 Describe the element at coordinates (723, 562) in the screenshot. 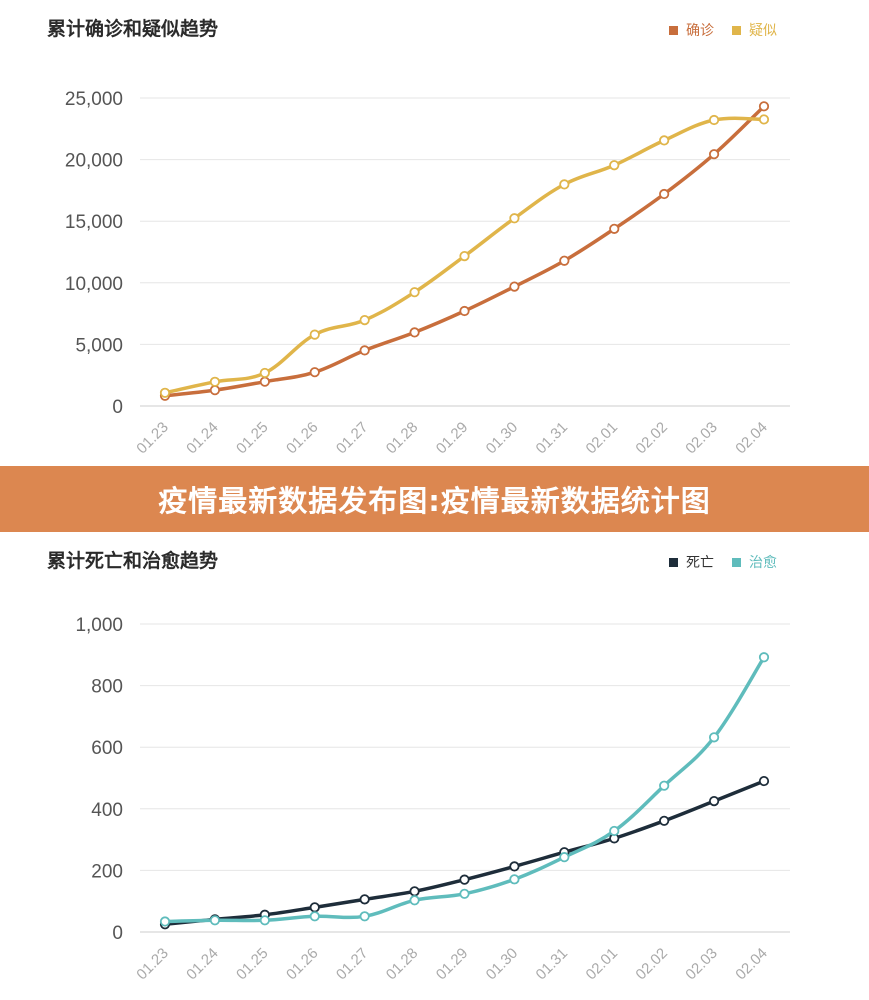

I see `chart-legend: 死亡 治愈` at that location.